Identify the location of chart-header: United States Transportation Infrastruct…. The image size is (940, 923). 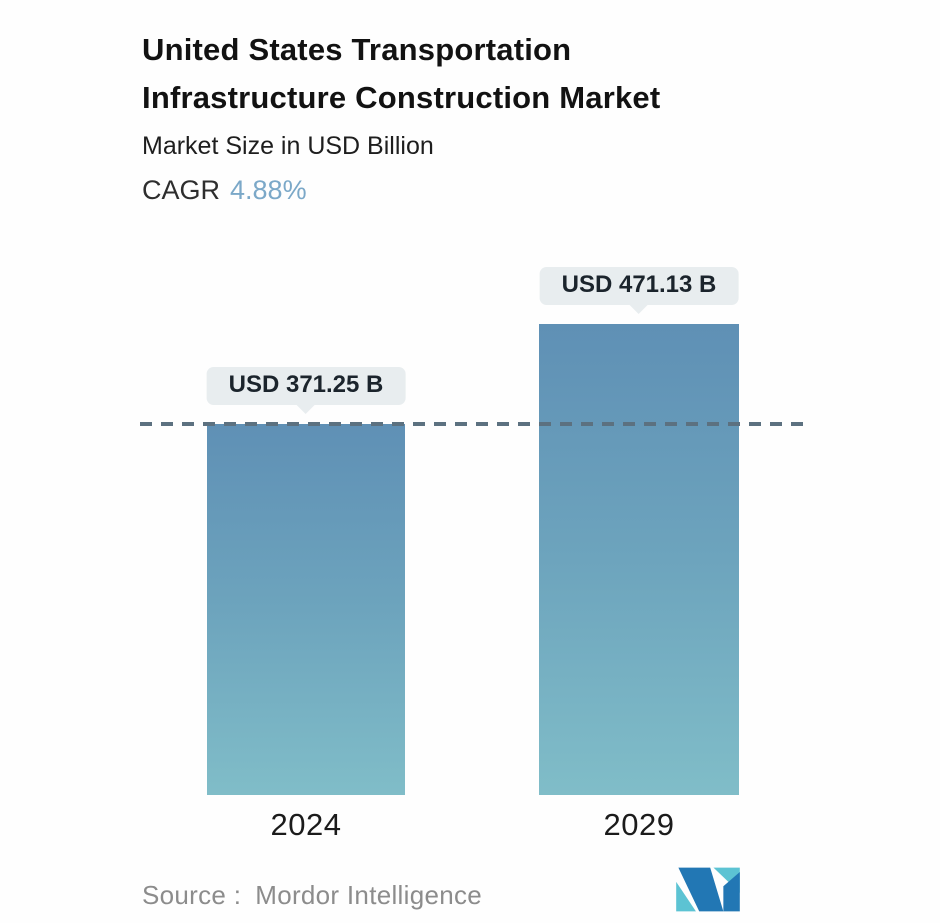
(482, 116).